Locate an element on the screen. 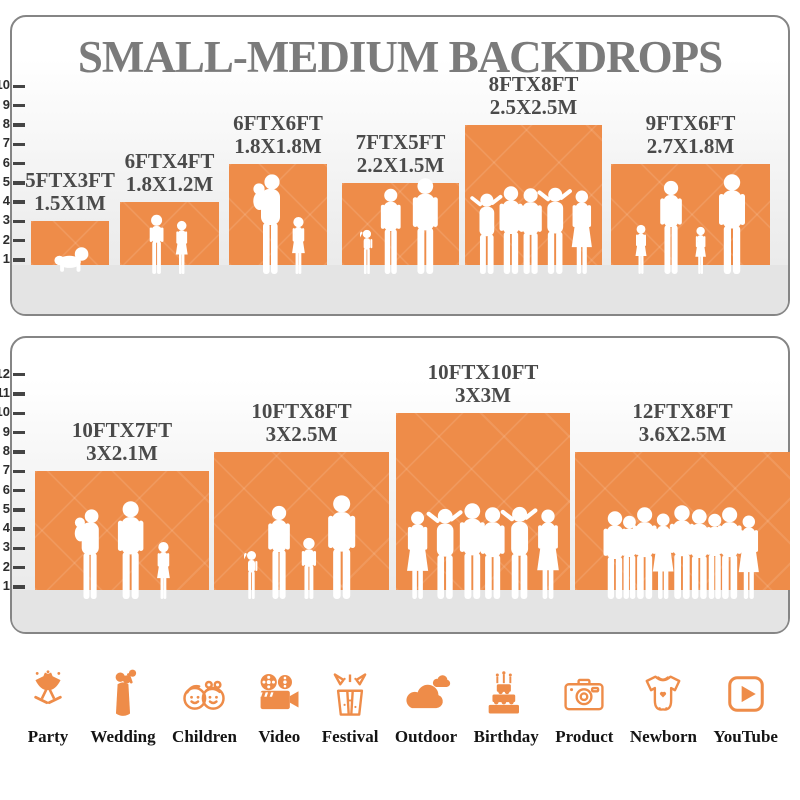  category-label: Children is located at coordinates (204, 736).